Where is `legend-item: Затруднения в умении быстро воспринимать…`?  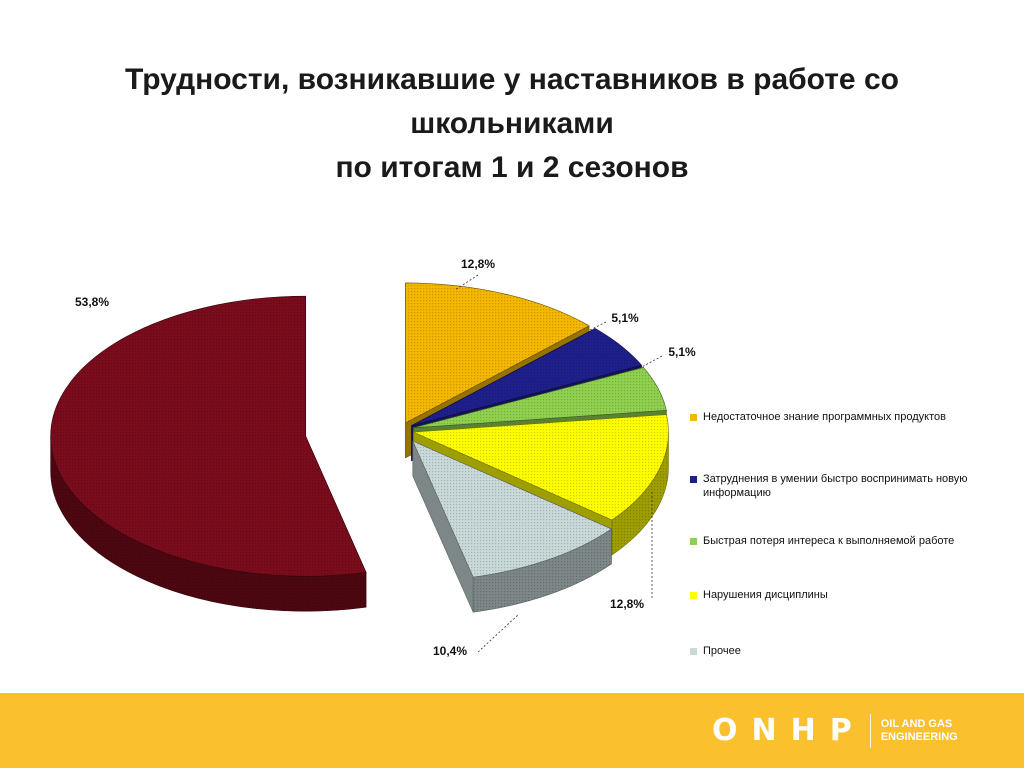 legend-item: Затруднения в умении быстро воспринимать… is located at coordinates (855, 486).